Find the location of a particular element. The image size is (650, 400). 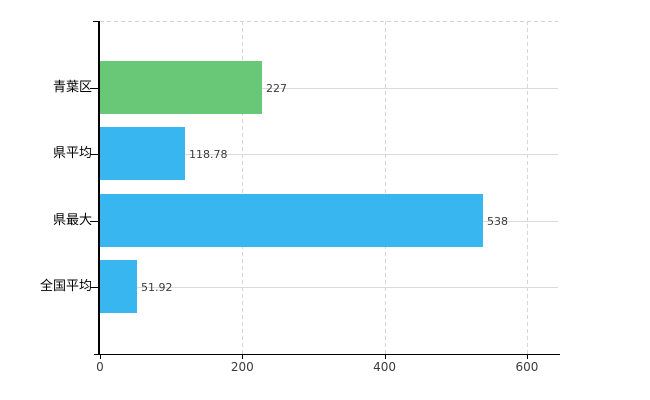

category-label: 全国平均 is located at coordinates (65, 286).